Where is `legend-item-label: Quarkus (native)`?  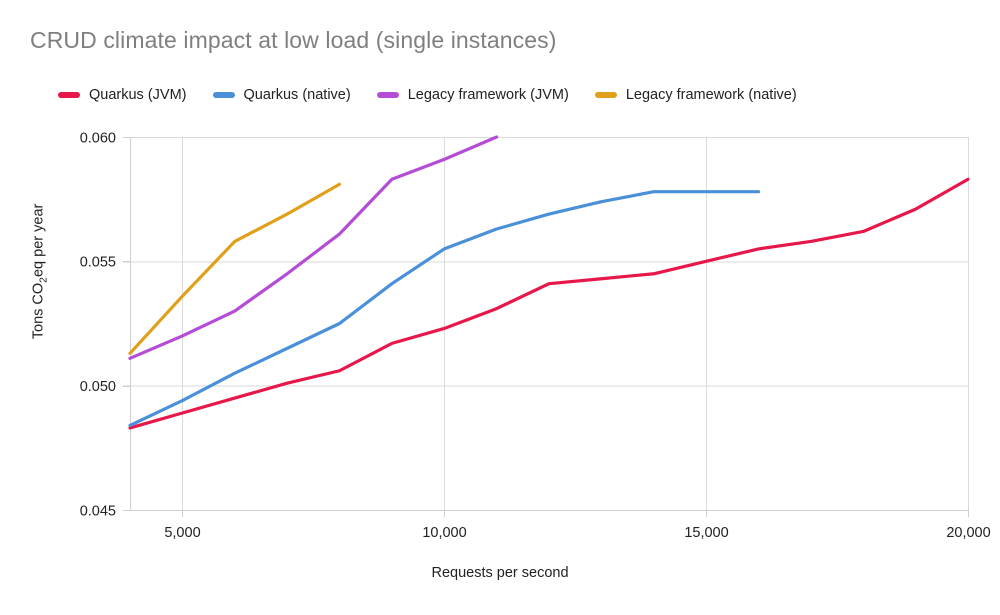 legend-item-label: Quarkus (native) is located at coordinates (297, 95).